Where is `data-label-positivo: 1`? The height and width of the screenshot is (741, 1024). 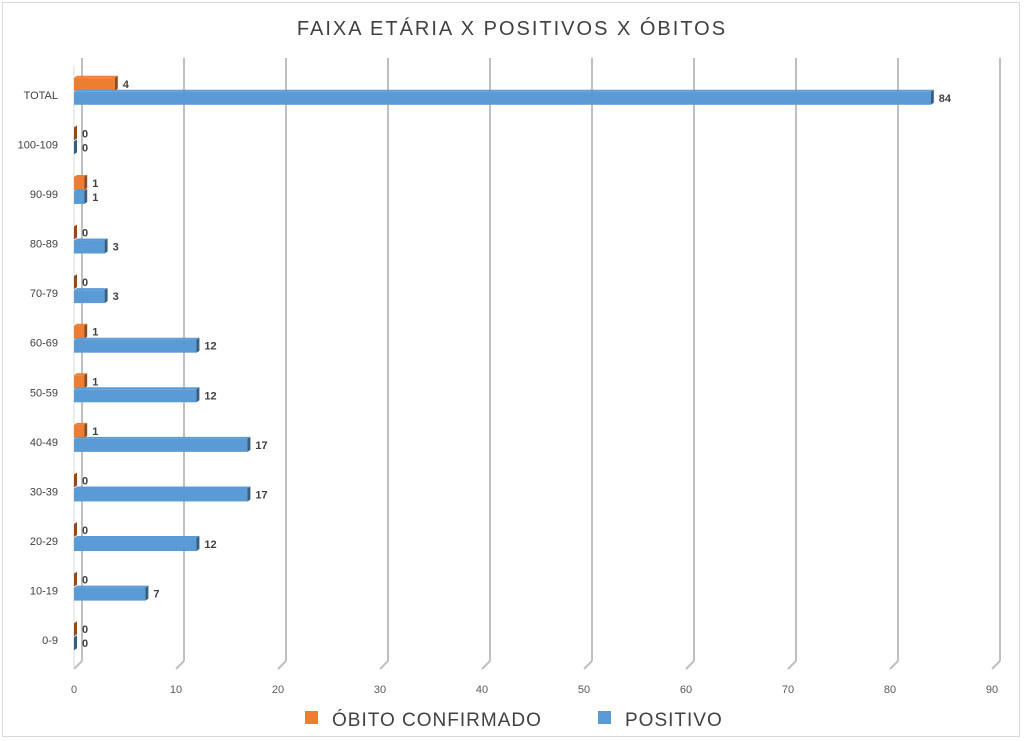 data-label-positivo: 1 is located at coordinates (95, 198).